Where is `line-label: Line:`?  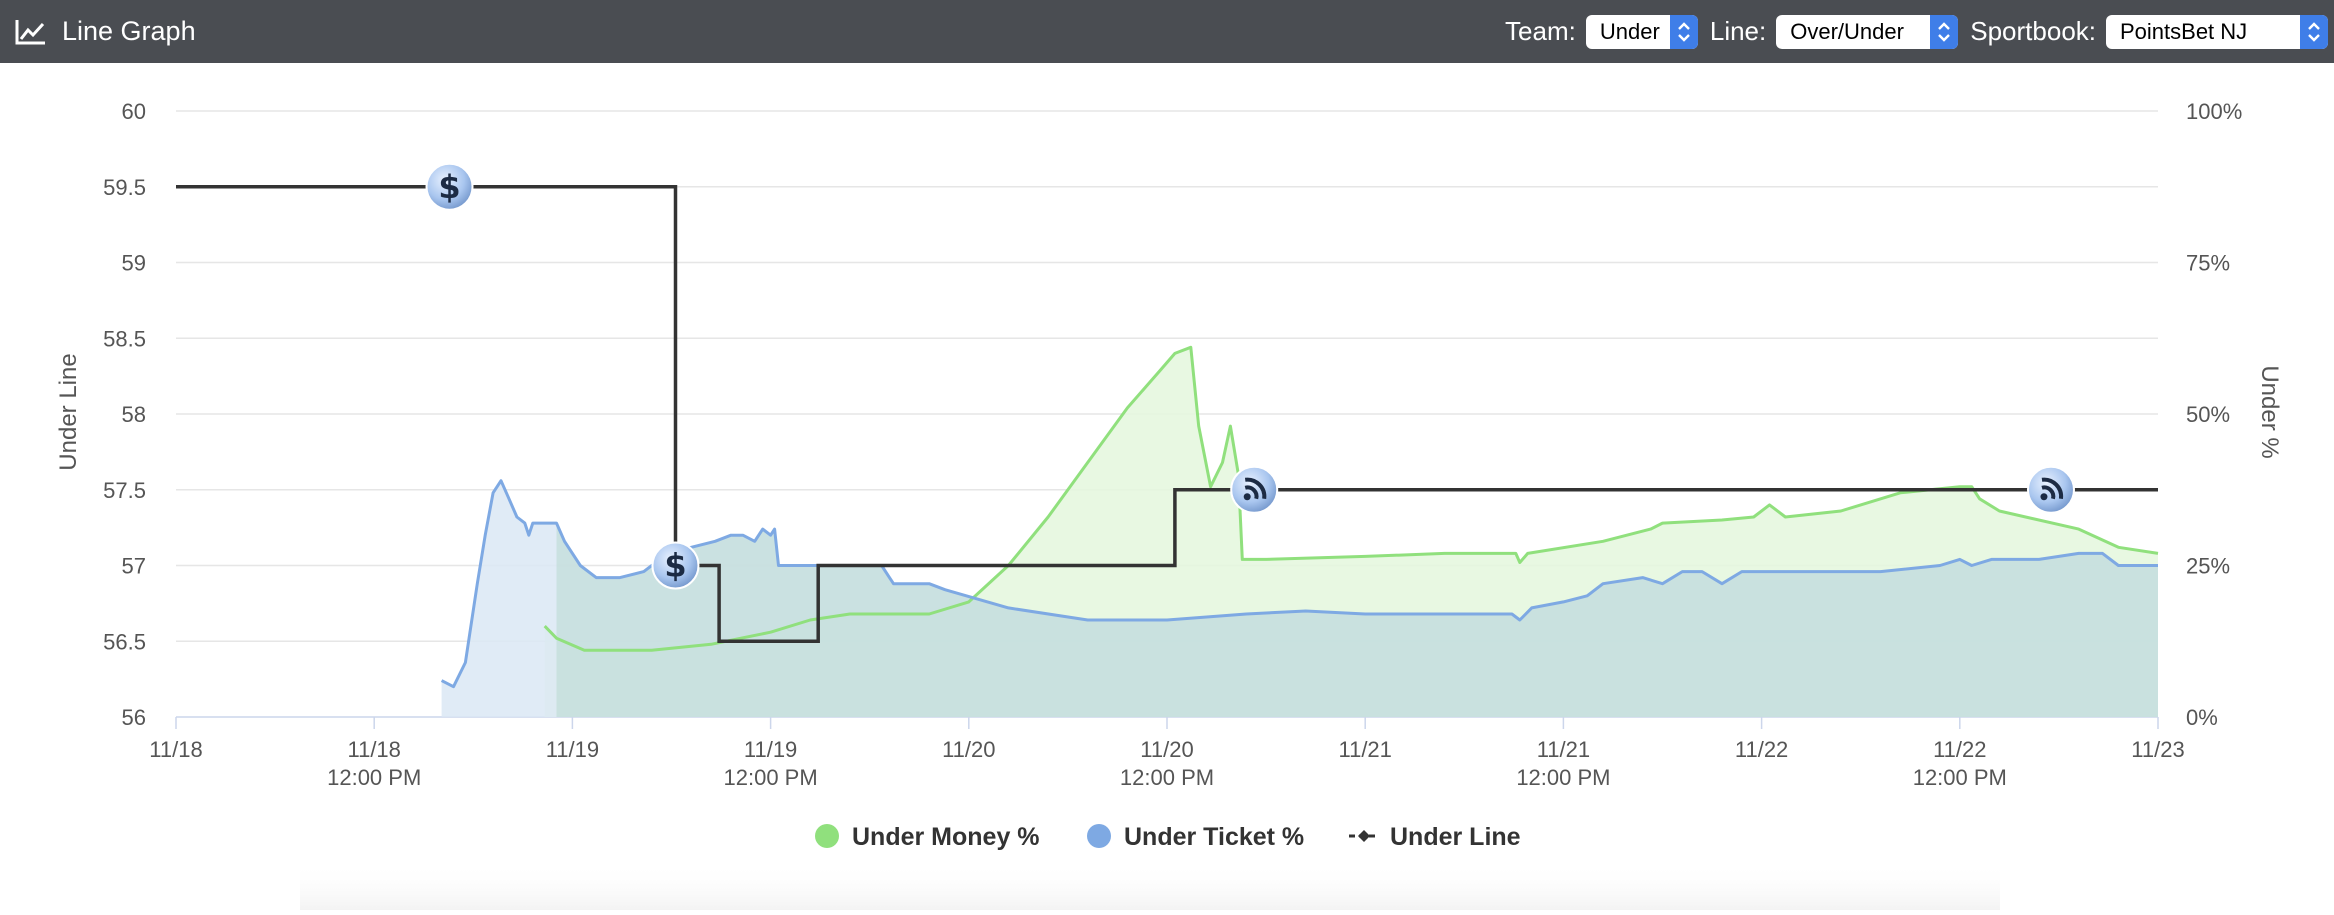
line-label: Line: is located at coordinates (1738, 31).